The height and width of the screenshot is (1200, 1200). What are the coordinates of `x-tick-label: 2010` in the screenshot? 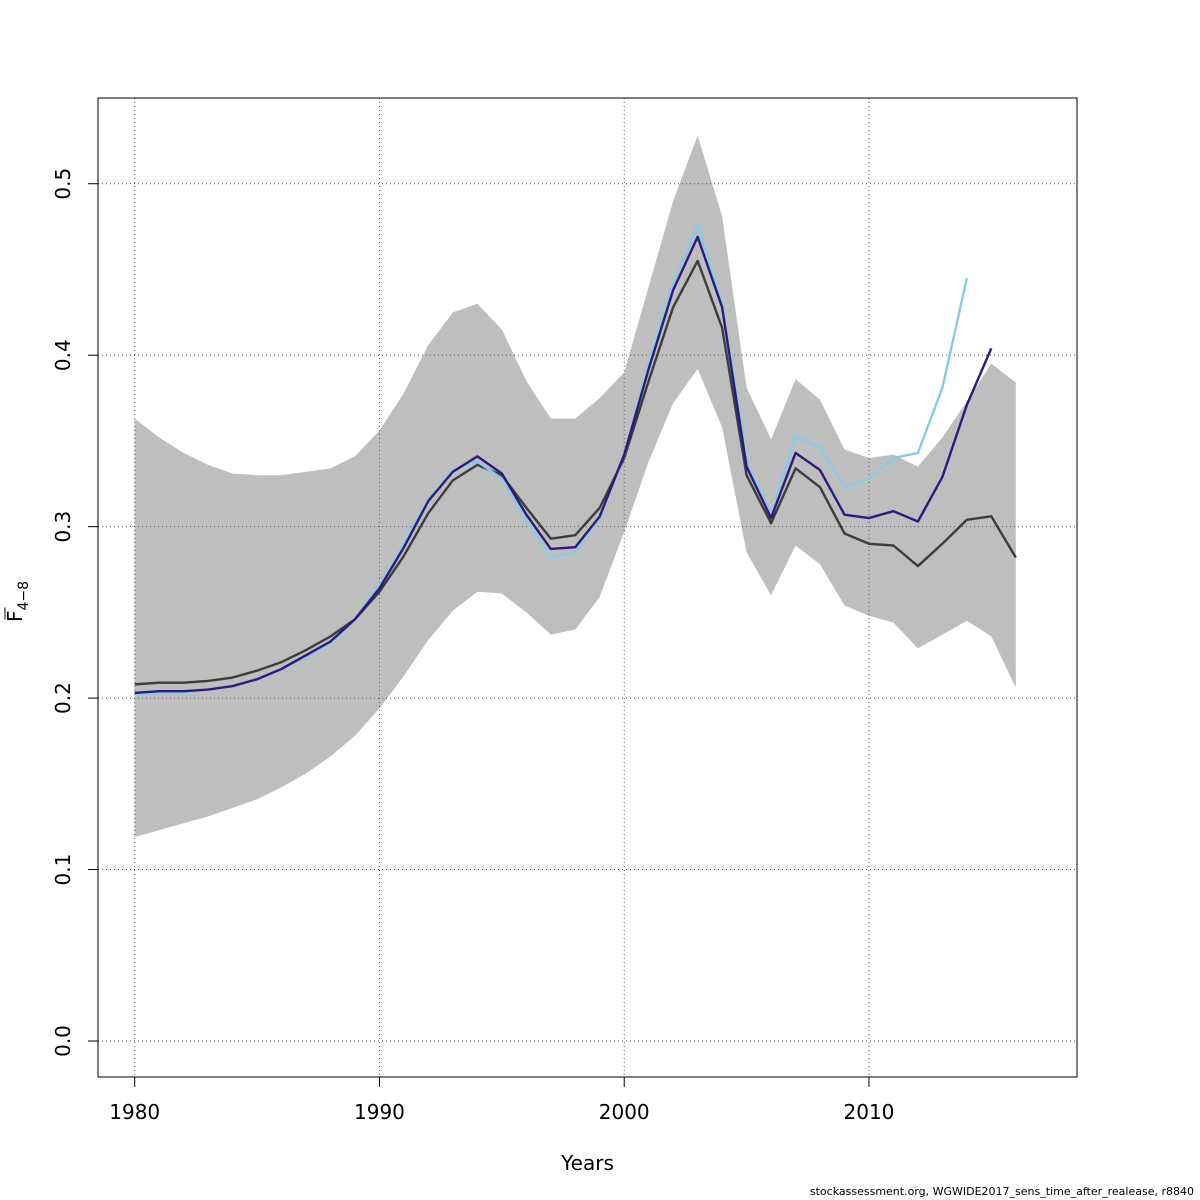 It's located at (869, 1112).